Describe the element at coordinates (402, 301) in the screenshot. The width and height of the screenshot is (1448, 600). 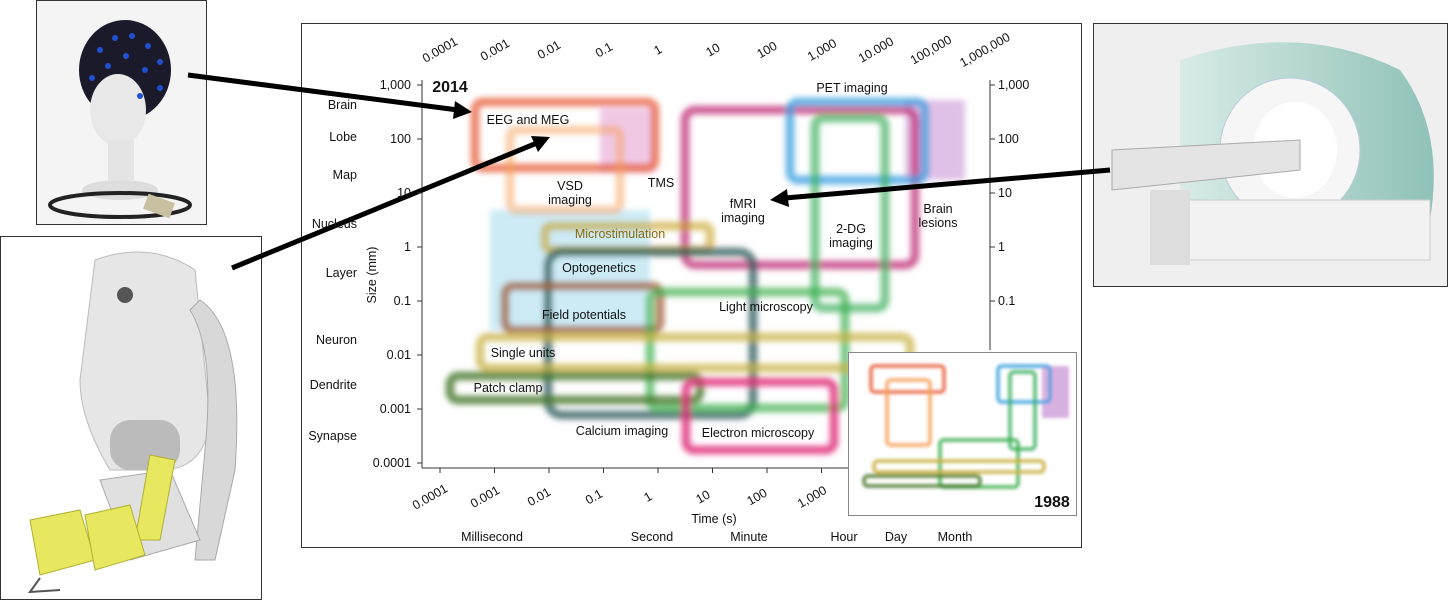
I see `left-tick-label: 0.1` at that location.